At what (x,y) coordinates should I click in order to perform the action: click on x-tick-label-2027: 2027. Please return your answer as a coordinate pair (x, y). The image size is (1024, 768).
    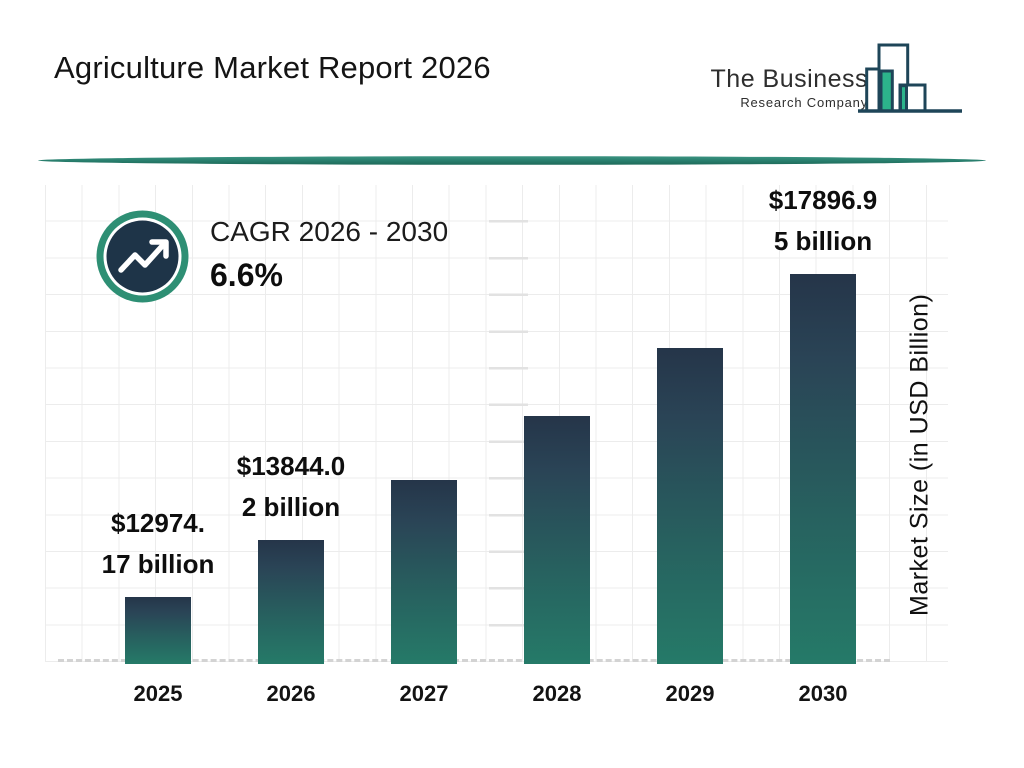
    Looking at the image, I should click on (424, 693).